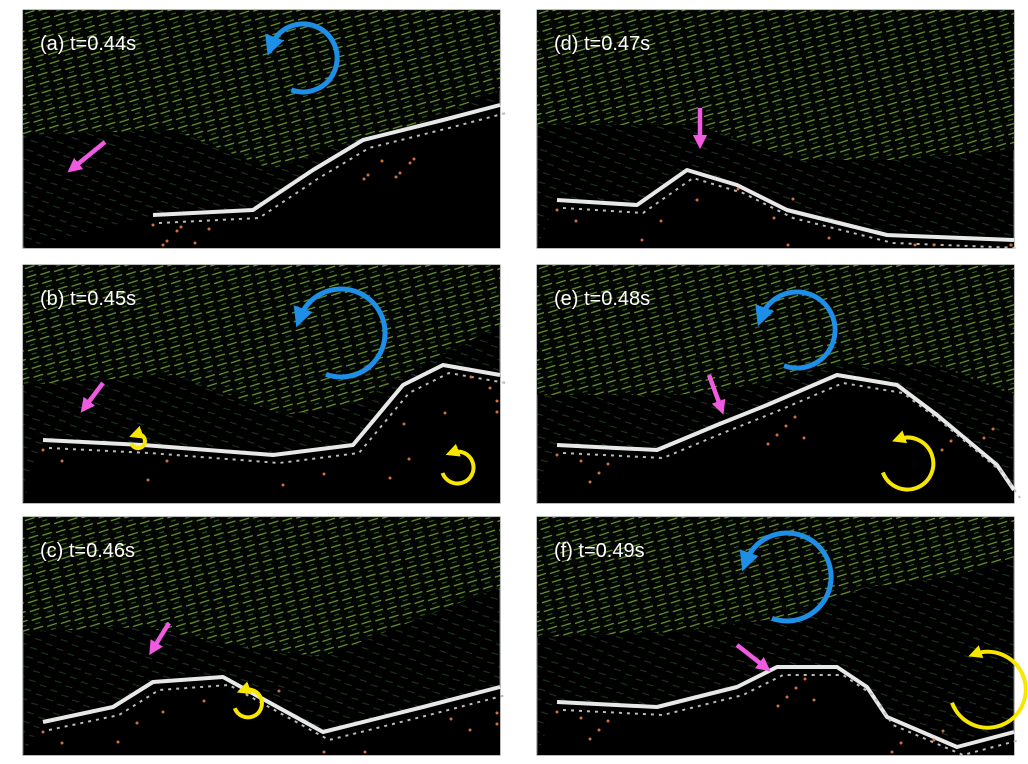 The width and height of the screenshot is (1028, 764). I want to click on panel-label: (d) t=0.47s, so click(602, 44).